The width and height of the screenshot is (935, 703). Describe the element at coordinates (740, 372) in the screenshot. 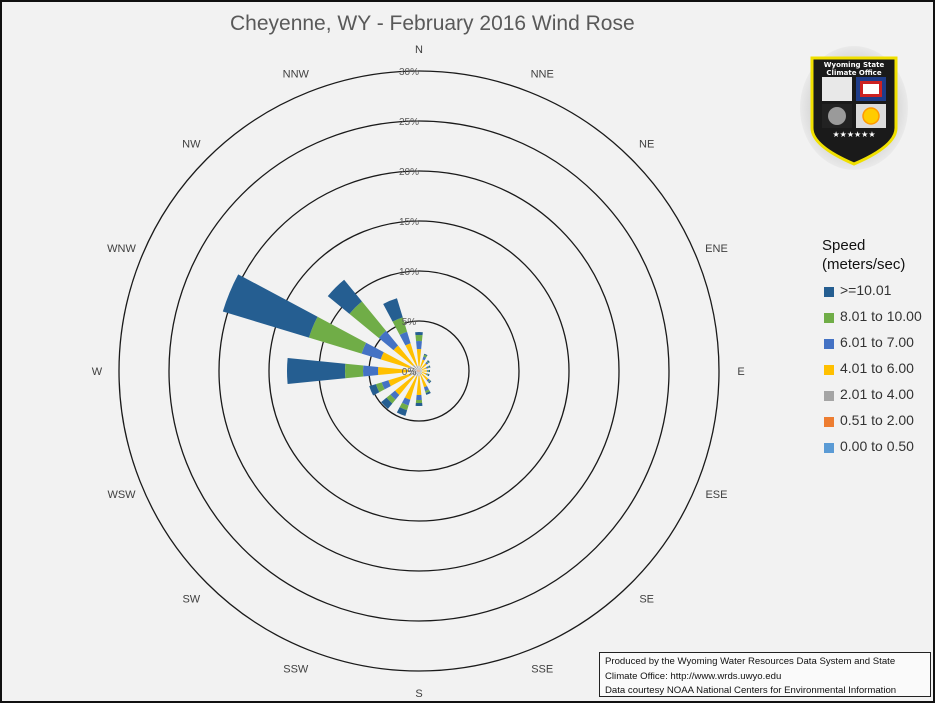

I see `direction-label: E` at that location.